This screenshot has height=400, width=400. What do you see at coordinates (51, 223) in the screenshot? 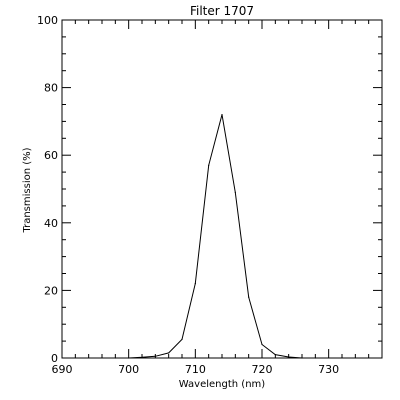
I see `y-tick-label: 40` at bounding box center [51, 223].